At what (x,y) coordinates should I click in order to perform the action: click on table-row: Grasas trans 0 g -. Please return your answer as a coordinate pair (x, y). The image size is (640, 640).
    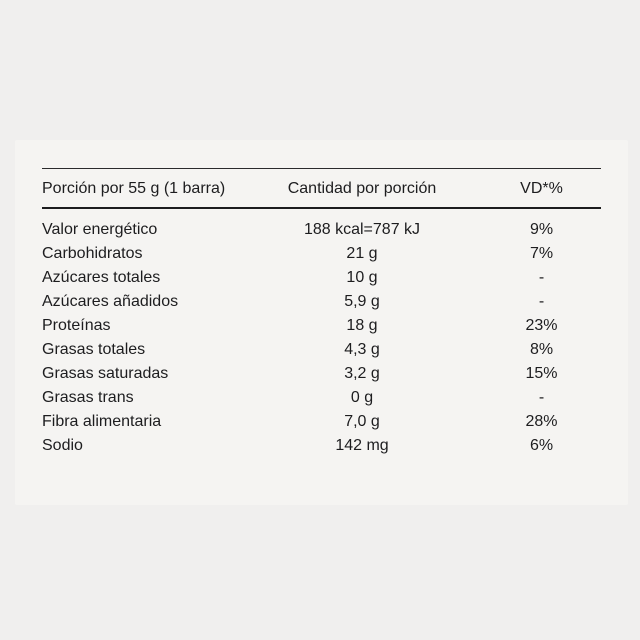
    Looking at the image, I should click on (321, 398).